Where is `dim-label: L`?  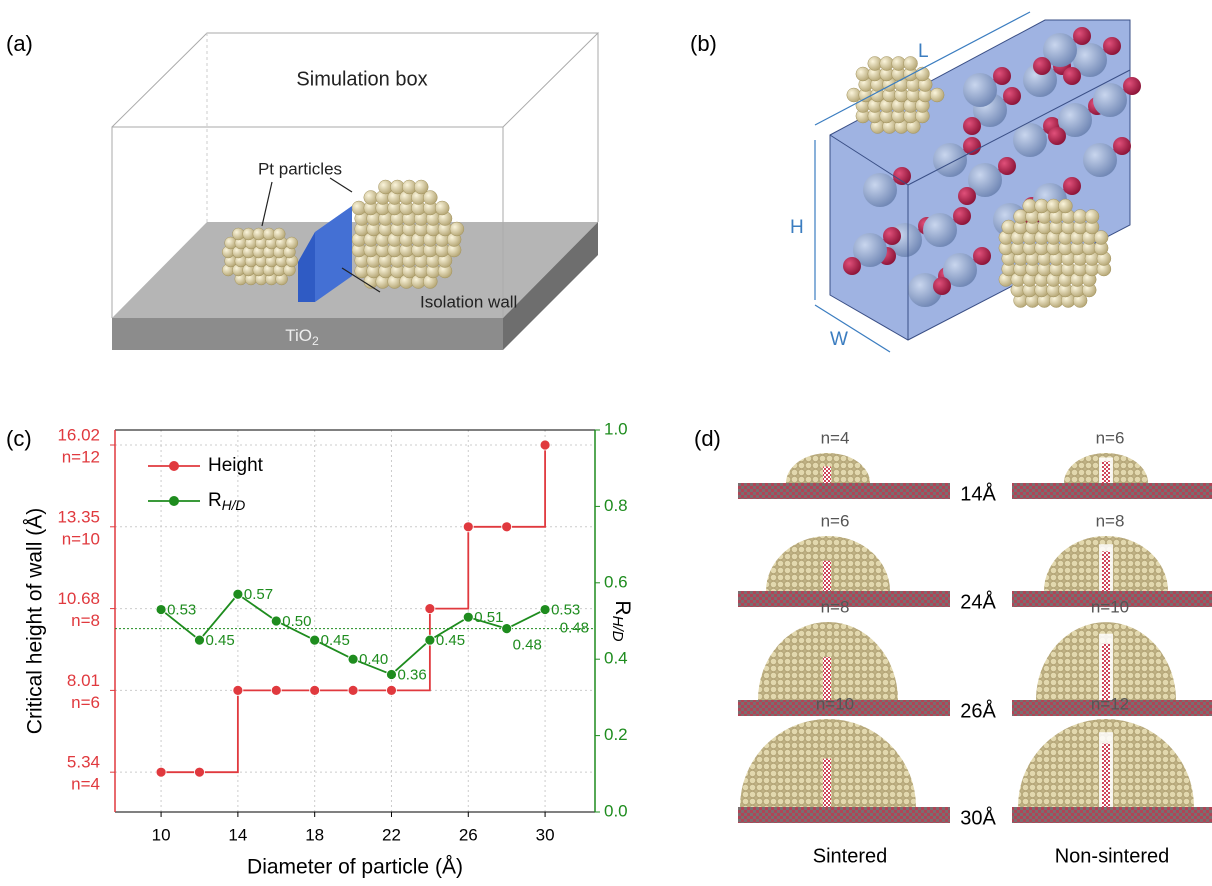
dim-label: L is located at coordinates (923, 51).